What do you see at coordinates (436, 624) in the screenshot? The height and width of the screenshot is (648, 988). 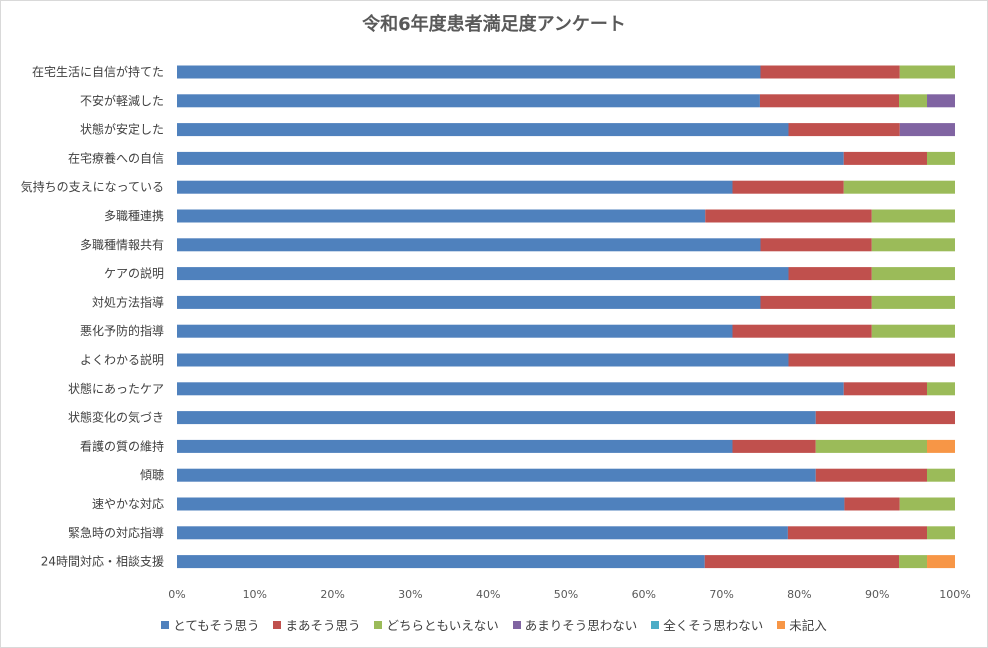 I see `legend-item: どちらともいえない` at bounding box center [436, 624].